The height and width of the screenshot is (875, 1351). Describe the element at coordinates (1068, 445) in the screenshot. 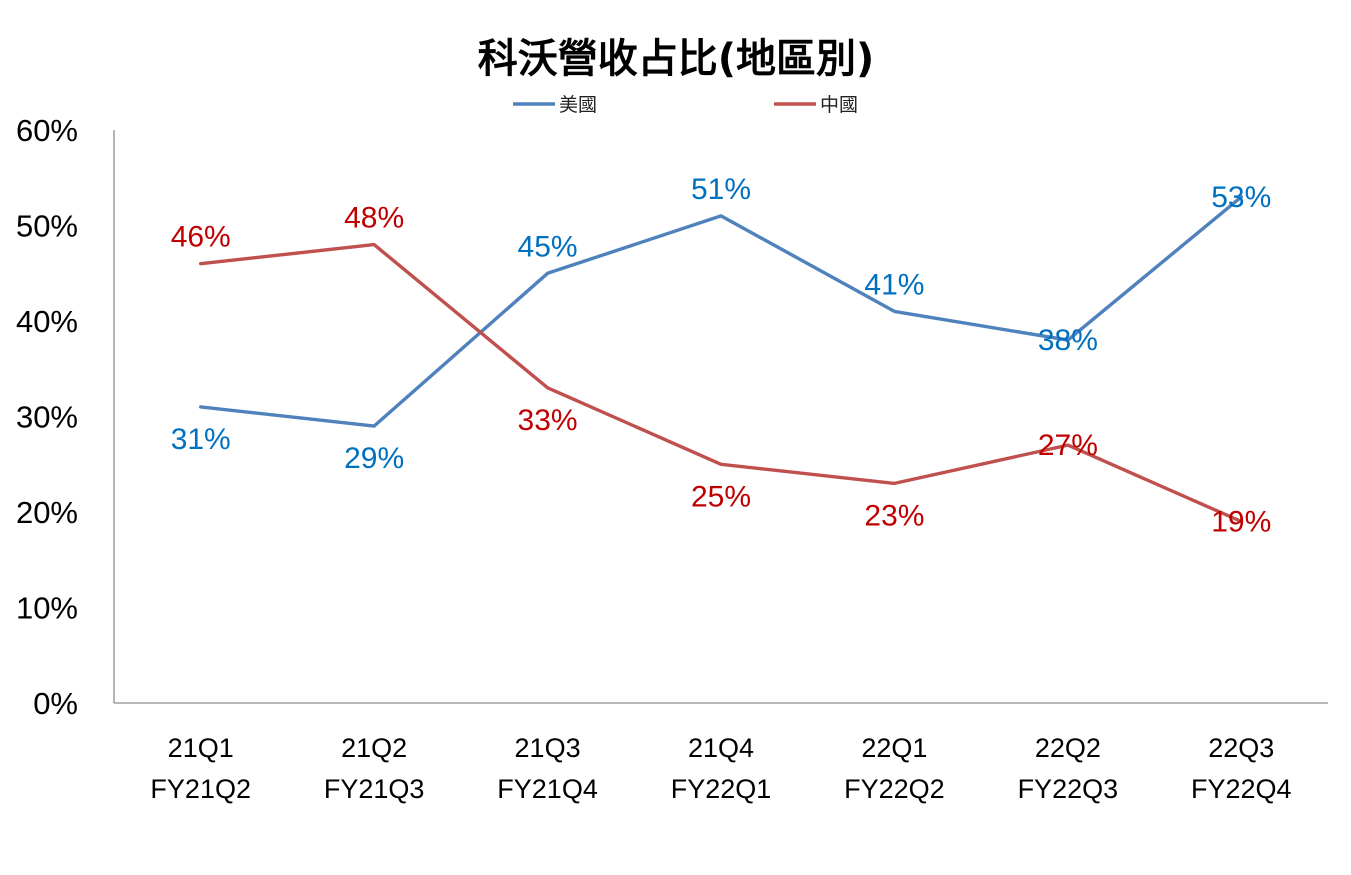

I see `data-label-cn: 27%` at that location.